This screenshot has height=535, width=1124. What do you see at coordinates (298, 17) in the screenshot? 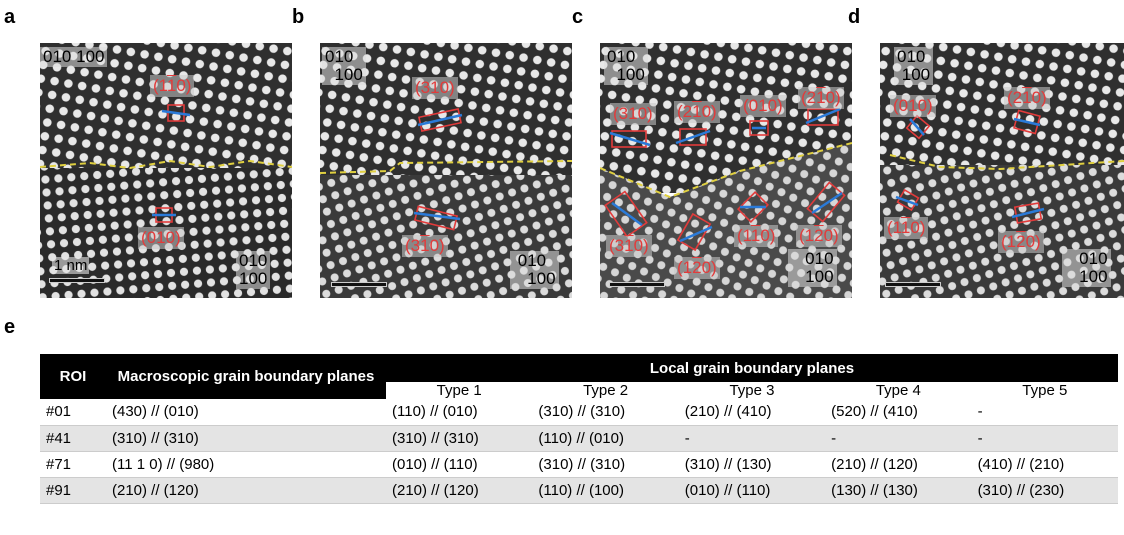
I see `panel-label-b: b` at bounding box center [298, 17].